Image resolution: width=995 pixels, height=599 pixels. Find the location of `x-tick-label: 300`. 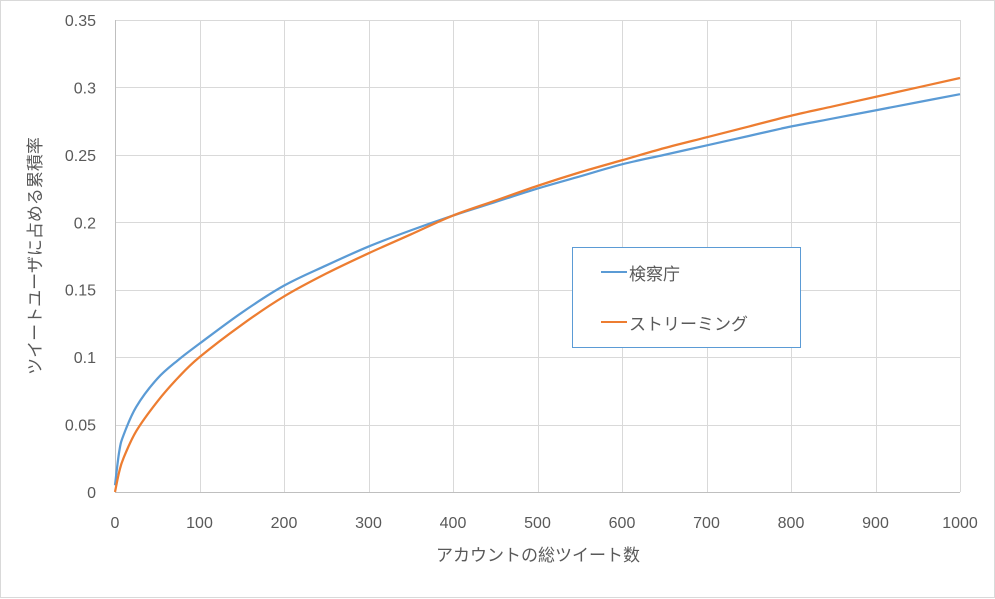

x-tick-label: 300 is located at coordinates (368, 523).